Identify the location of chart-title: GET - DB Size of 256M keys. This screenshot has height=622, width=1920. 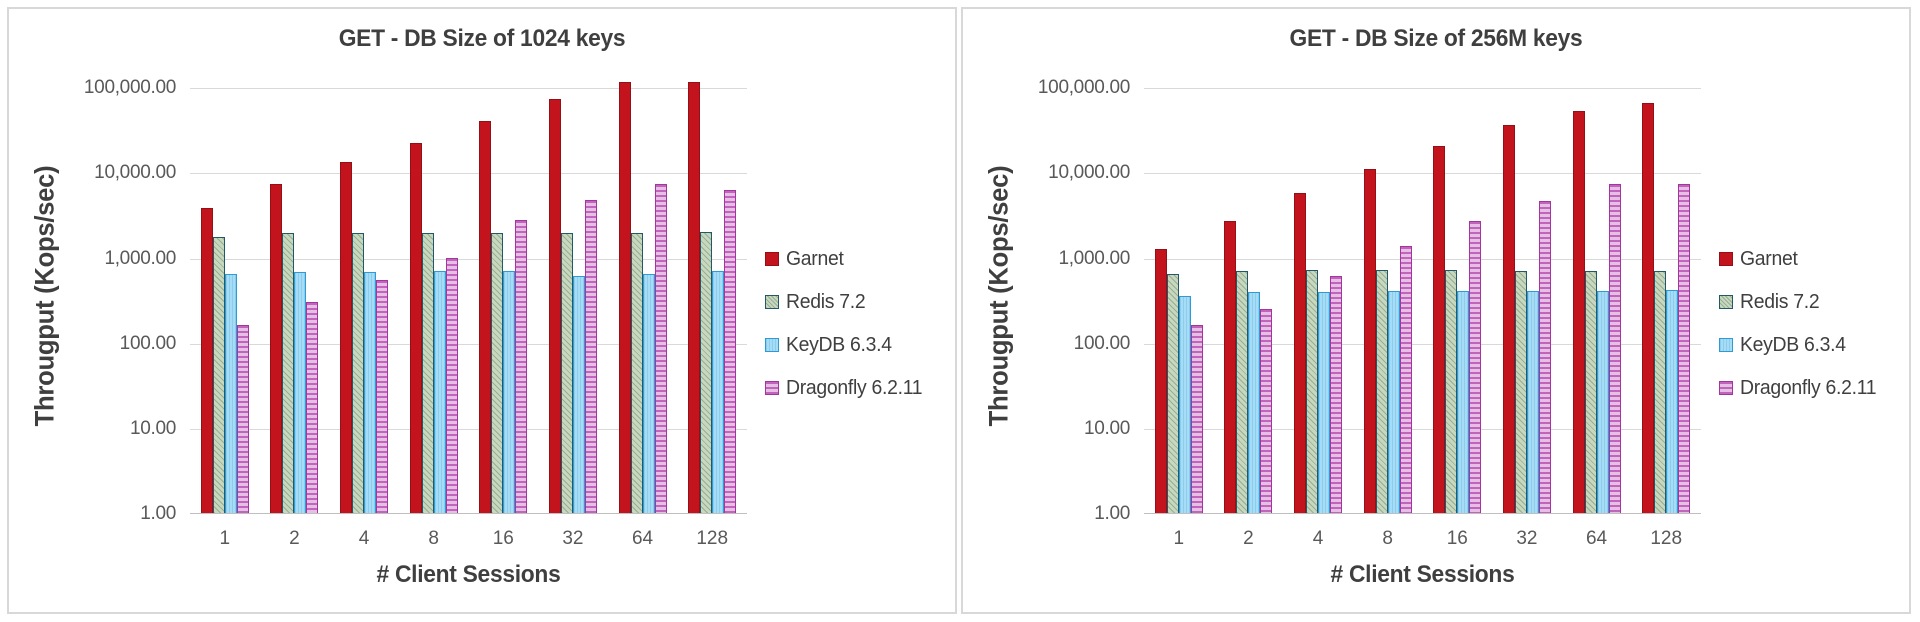
(1436, 38).